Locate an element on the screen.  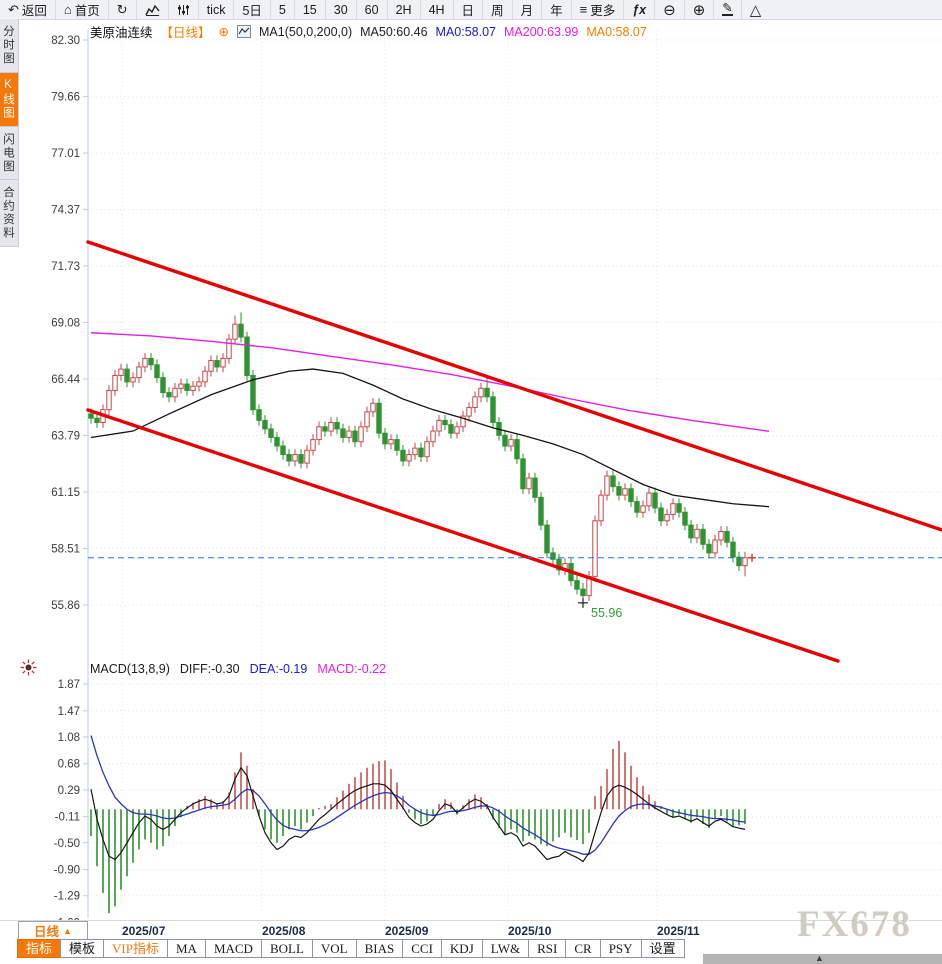
tab-lwr: LW& is located at coordinates (505, 948).